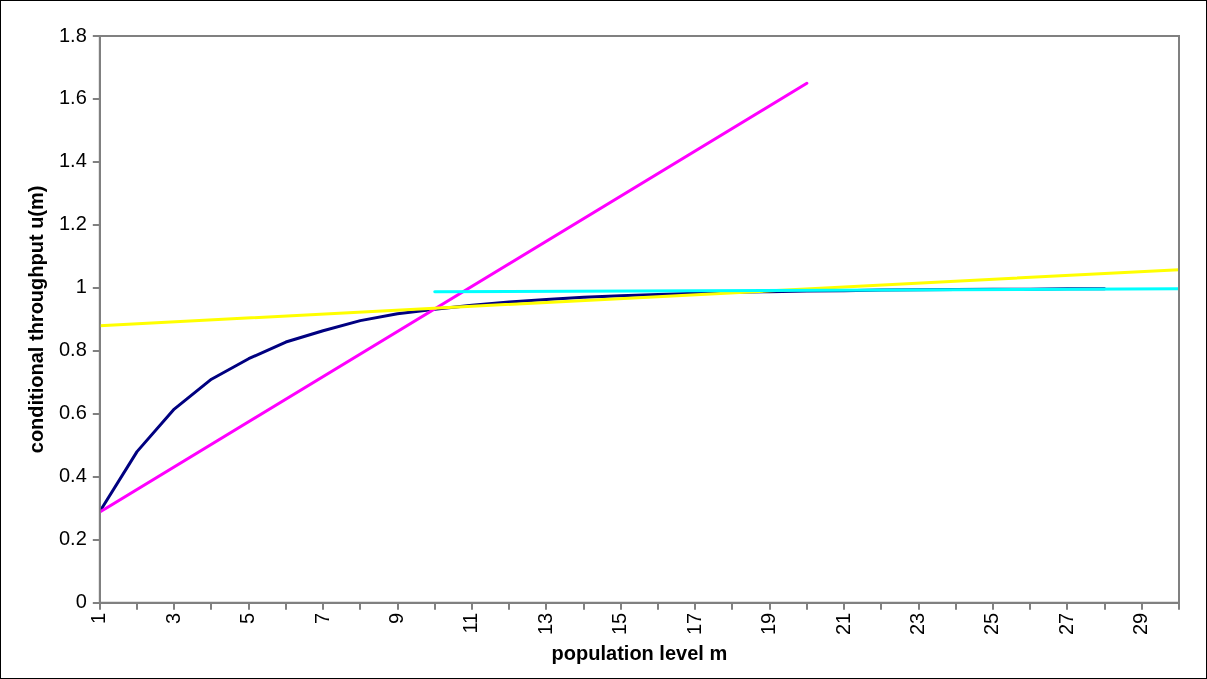 Image resolution: width=1207 pixels, height=679 pixels. What do you see at coordinates (470, 623) in the screenshot?
I see `x-tick-label: 11` at bounding box center [470, 623].